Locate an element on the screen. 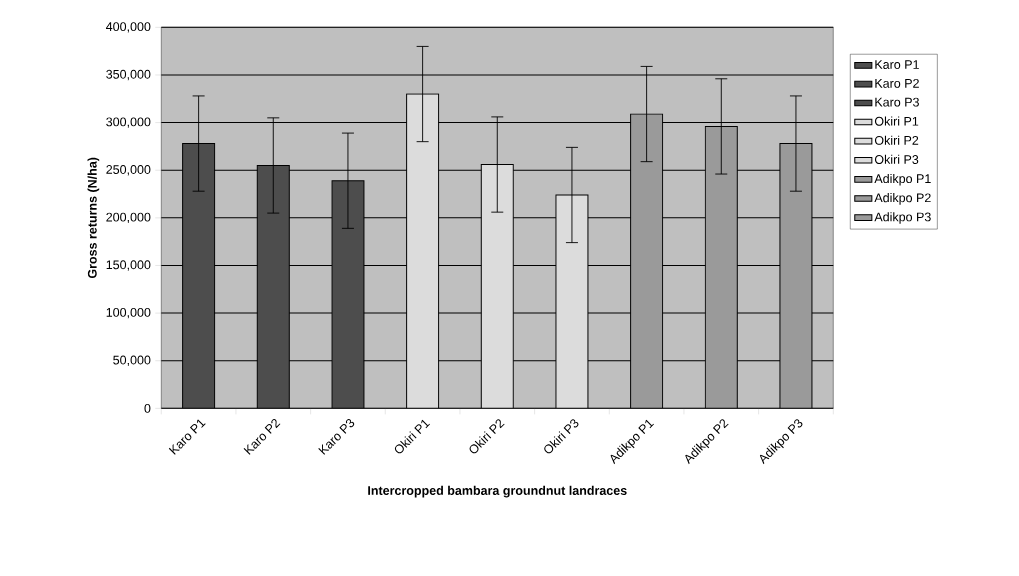 The height and width of the screenshot is (576, 1019). legend-label: Adikpo P1 is located at coordinates (902, 179).